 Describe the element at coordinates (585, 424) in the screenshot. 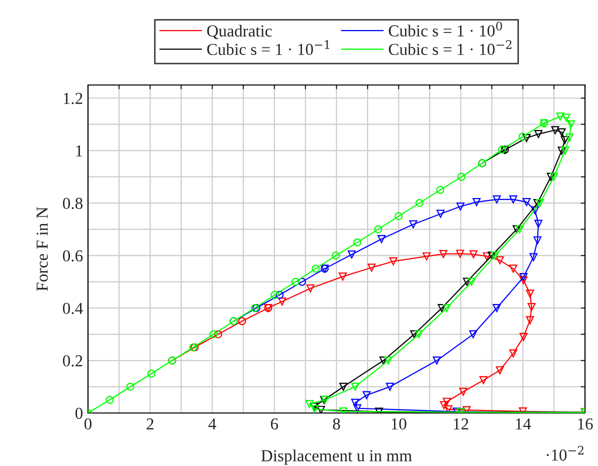

I see `x-tick-label: 16` at that location.